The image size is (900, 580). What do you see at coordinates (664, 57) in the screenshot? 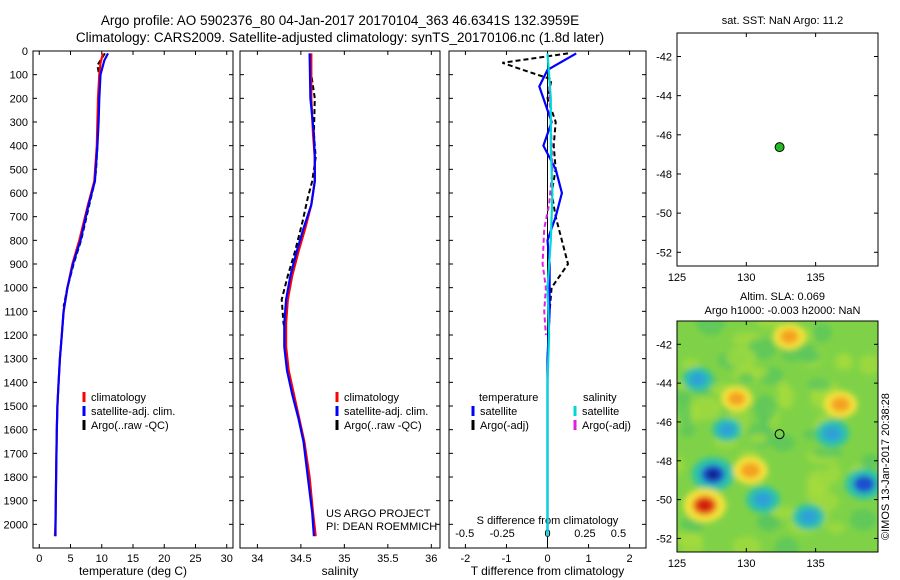
I see `sst_map-ytick-label: -42` at bounding box center [664, 57].